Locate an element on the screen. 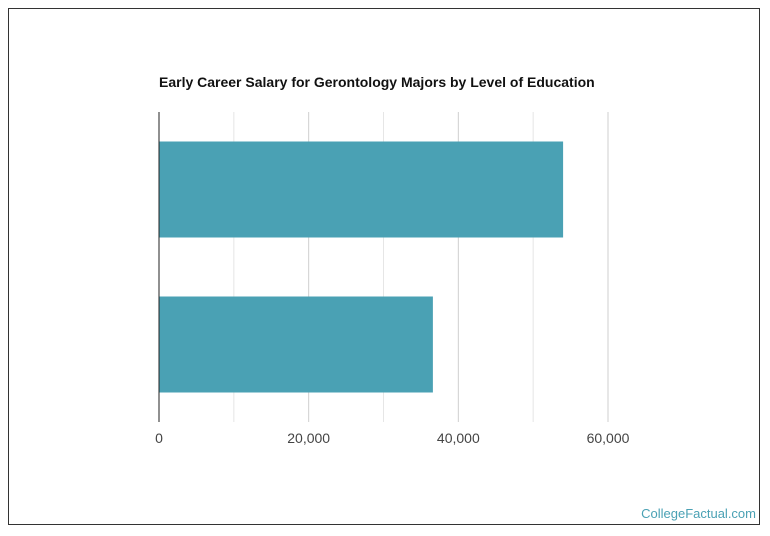 The height and width of the screenshot is (536, 770). x-tick-label: 40,000 is located at coordinates (458, 438).